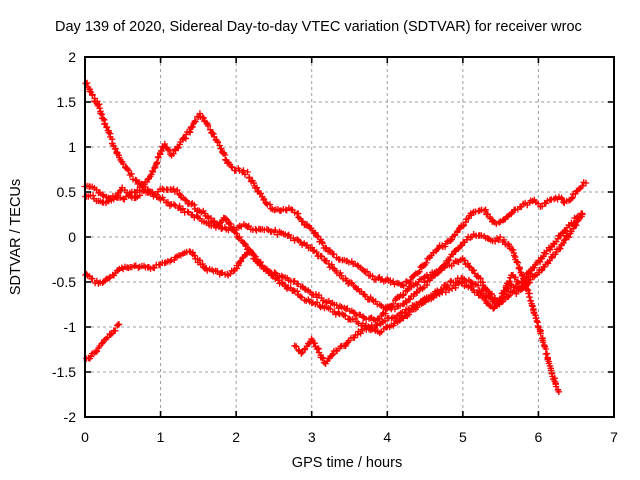 The height and width of the screenshot is (480, 640). Describe the element at coordinates (463, 437) in the screenshot. I see `x-tick-label: 5` at that location.